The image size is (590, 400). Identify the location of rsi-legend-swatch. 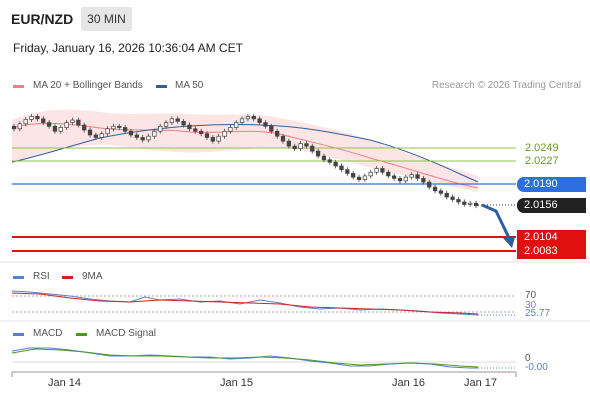
(18, 277).